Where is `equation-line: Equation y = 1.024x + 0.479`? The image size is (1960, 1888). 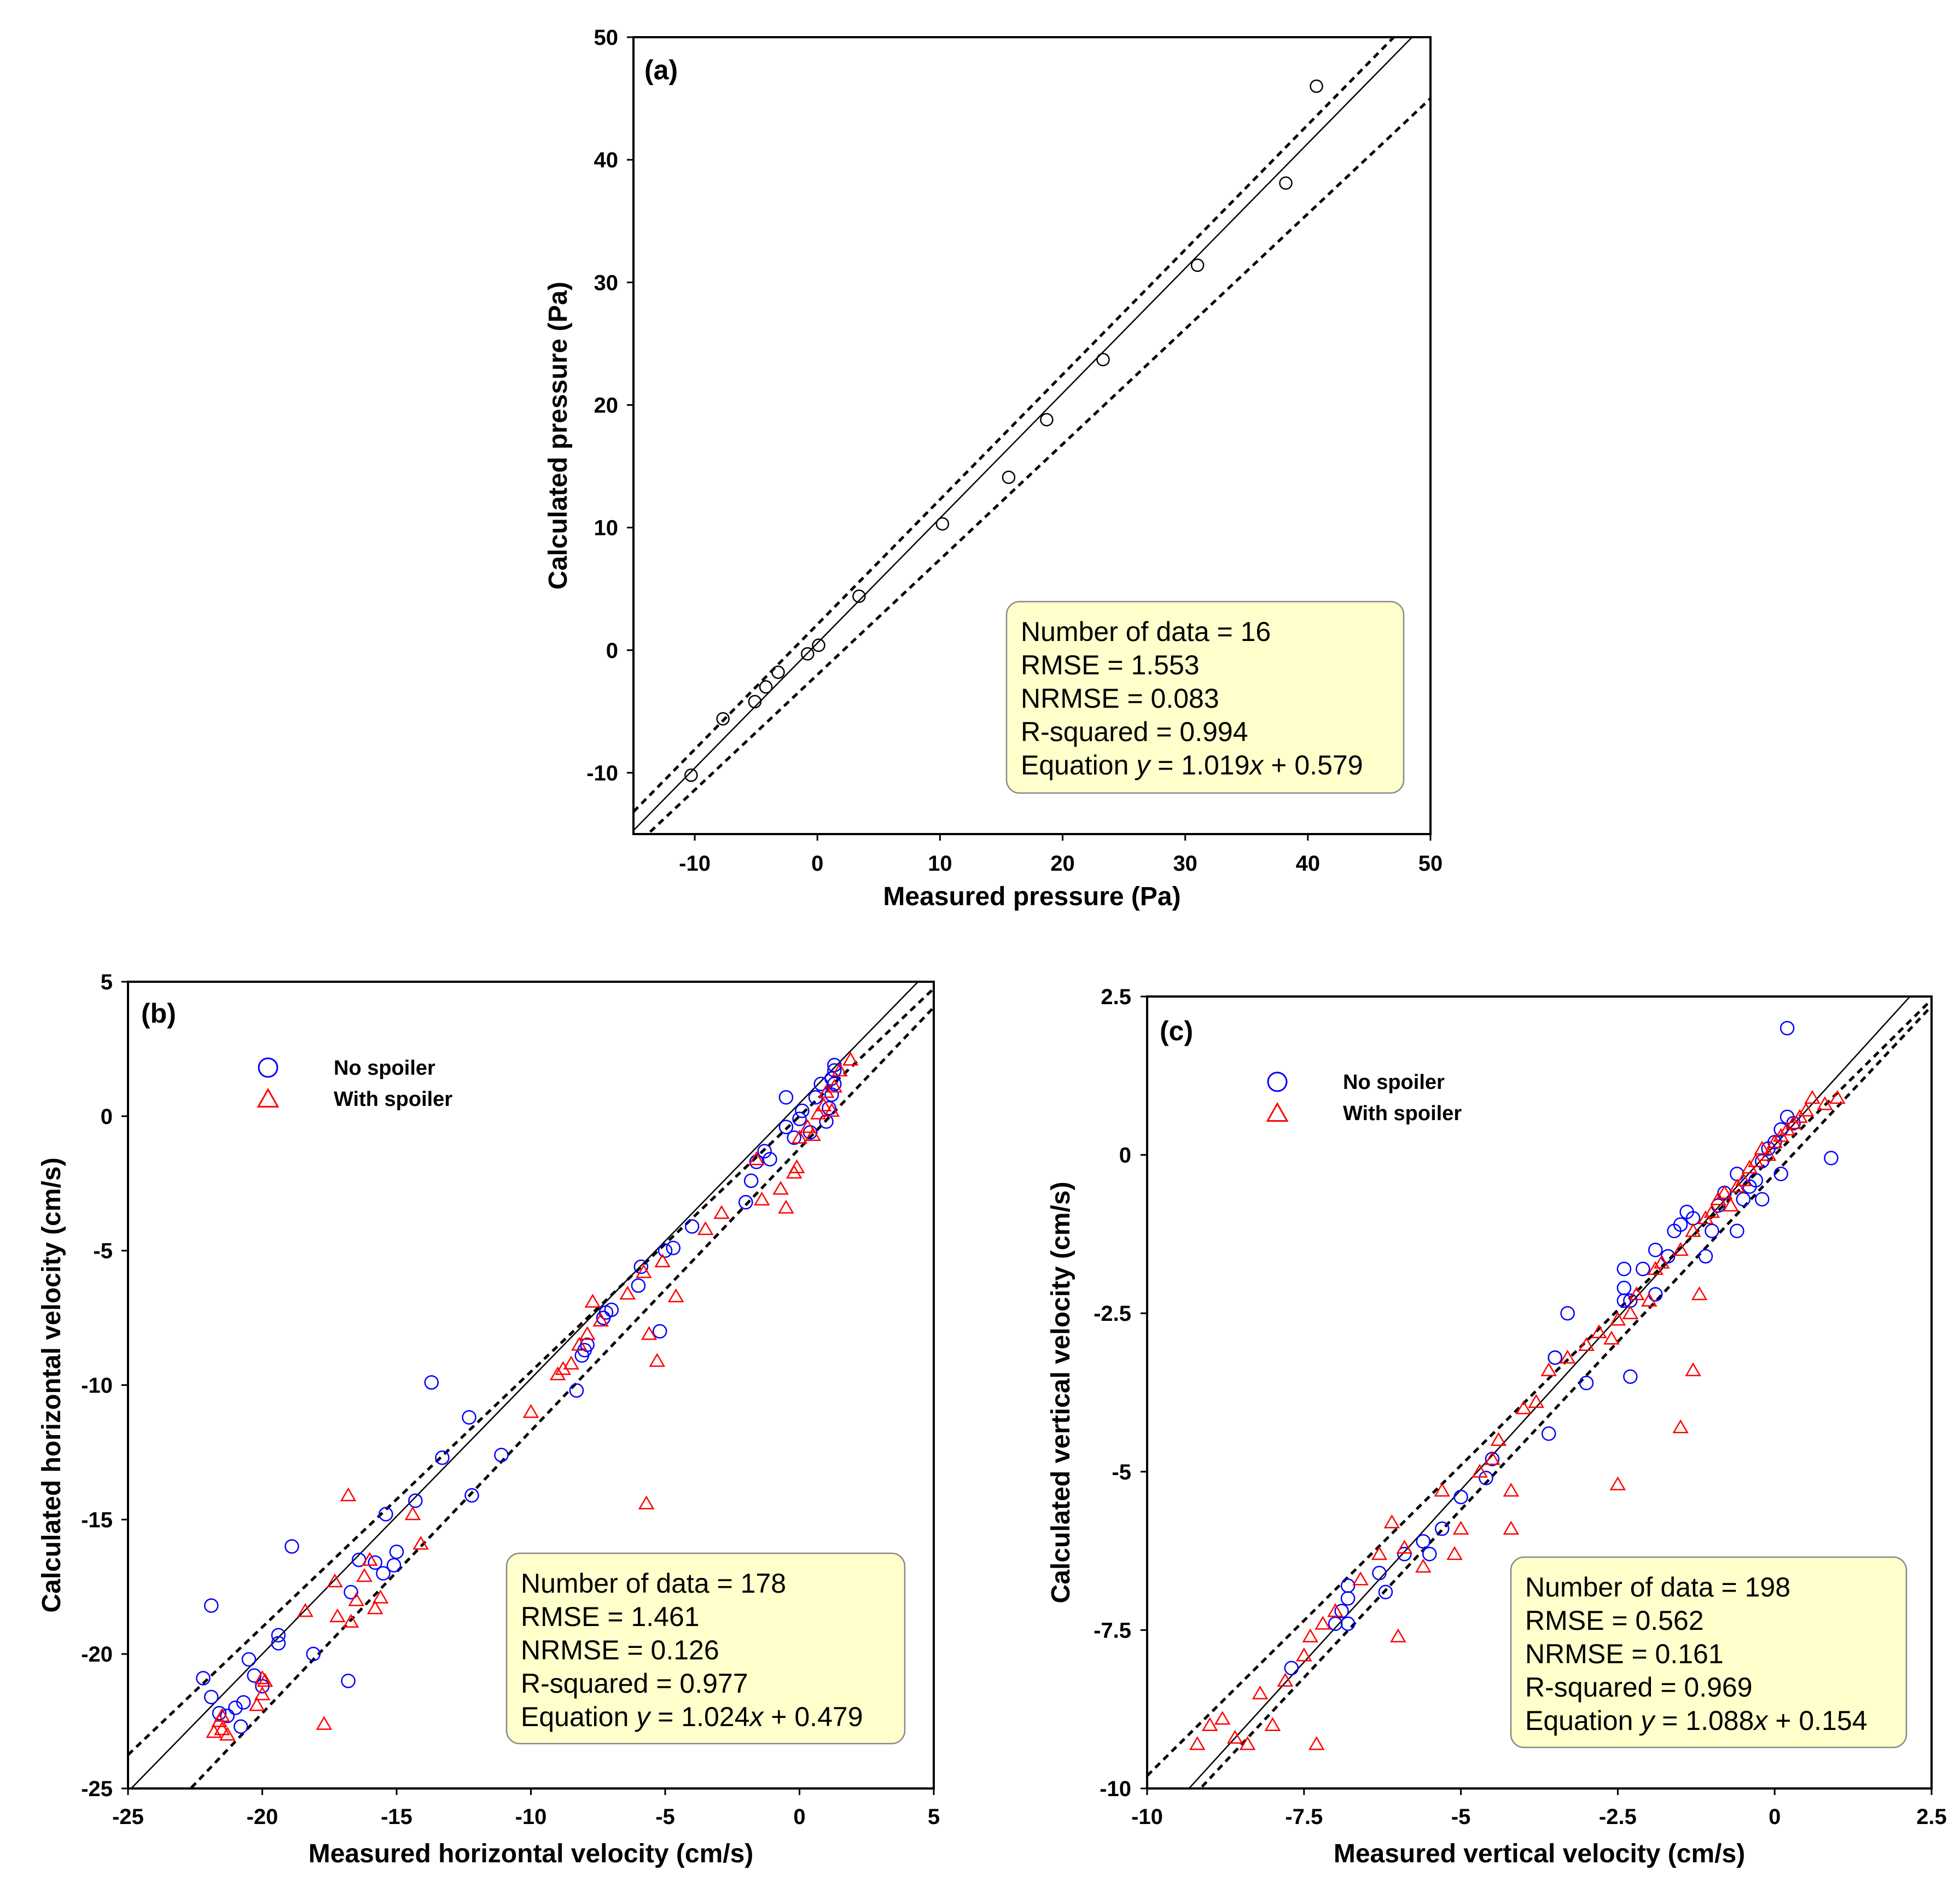 equation-line: Equation y = 1.024x + 0.479 is located at coordinates (692, 1717).